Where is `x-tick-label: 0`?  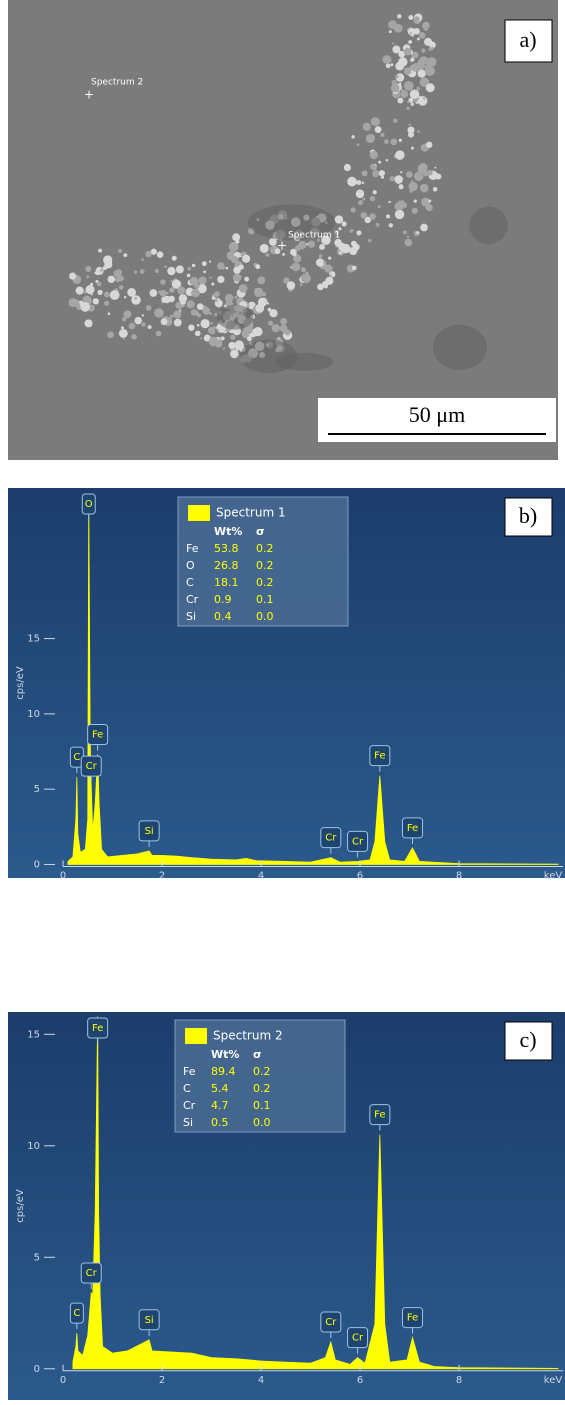
x-tick-label: 0 is located at coordinates (63, 875).